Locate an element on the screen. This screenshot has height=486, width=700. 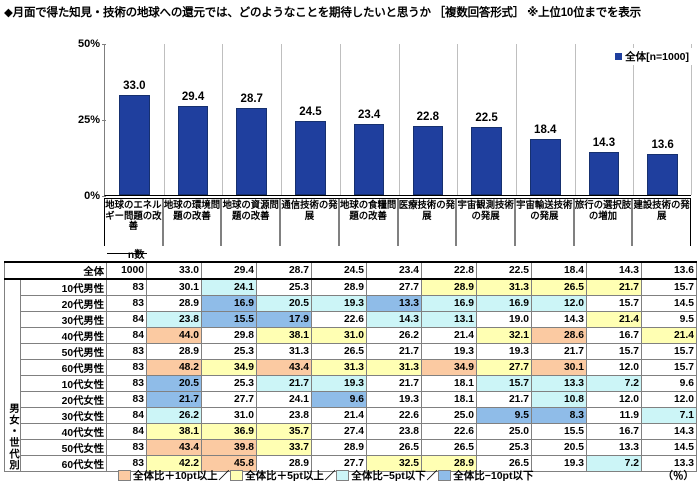
table-cell-value: 32.5 is located at coordinates (394, 463).